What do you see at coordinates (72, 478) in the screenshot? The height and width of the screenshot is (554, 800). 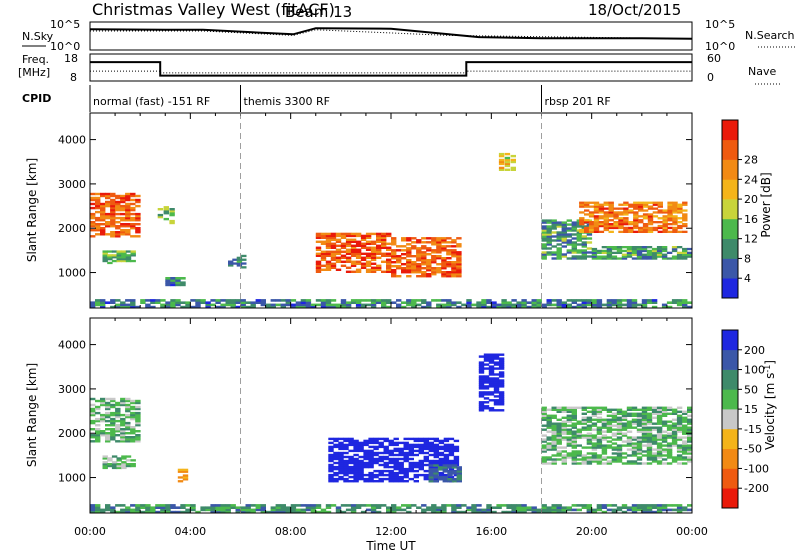 I see `y-tick-label: 1000` at bounding box center [72, 478].